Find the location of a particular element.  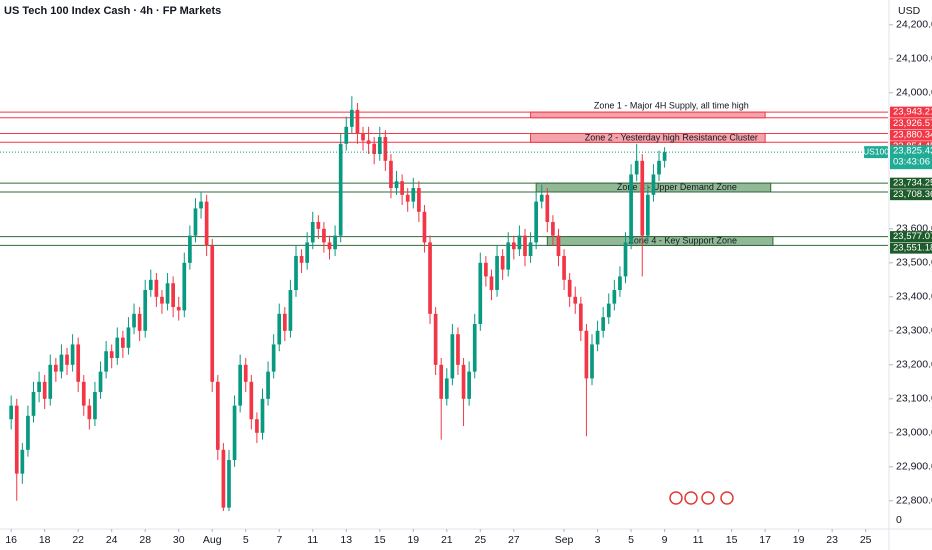

x-tick-label: 30 is located at coordinates (179, 540).